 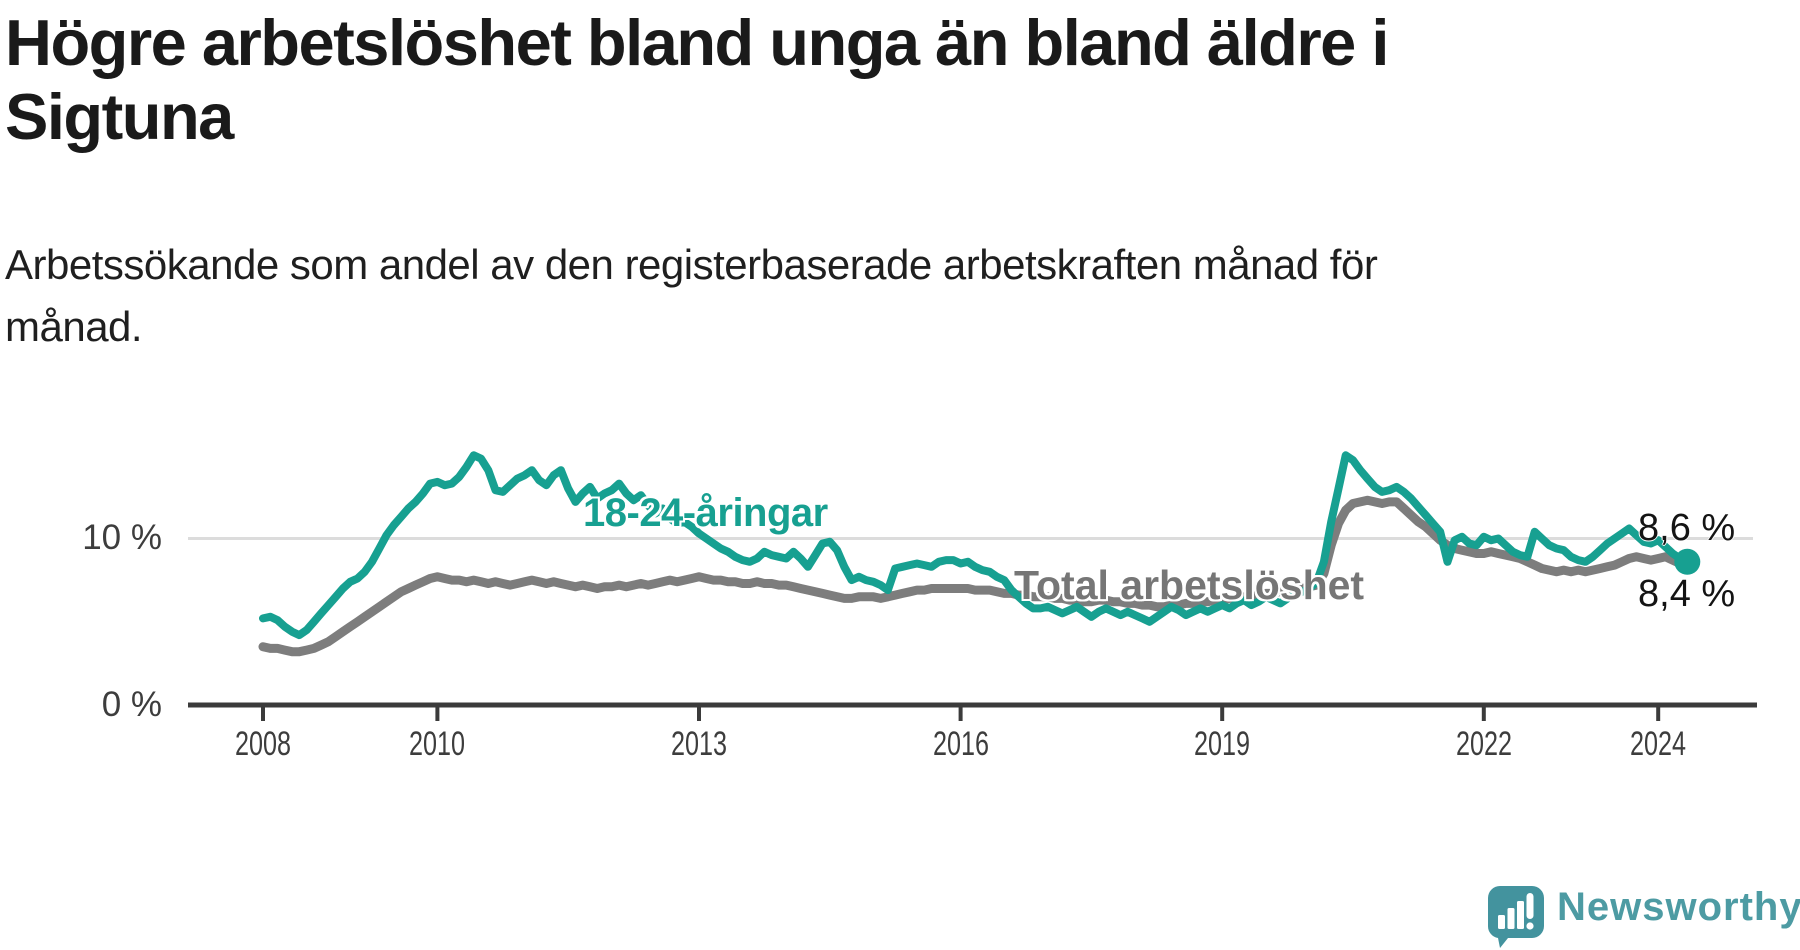 What do you see at coordinates (1484, 744) in the screenshot?
I see `x-axis-tick-label-2022: 2022` at bounding box center [1484, 744].